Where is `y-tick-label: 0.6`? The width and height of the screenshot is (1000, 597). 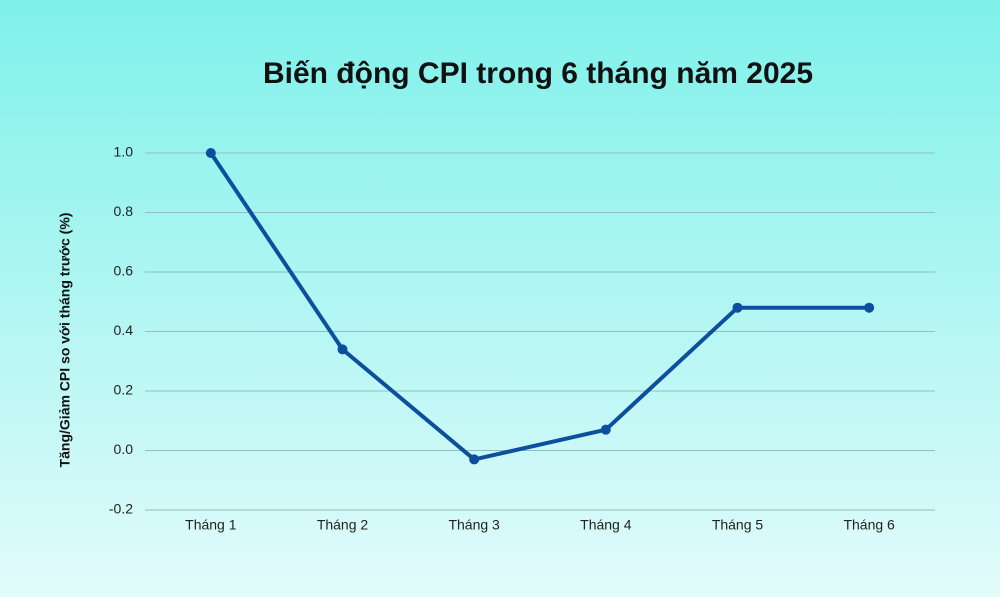
y-tick-label: 0.6 is located at coordinates (124, 271).